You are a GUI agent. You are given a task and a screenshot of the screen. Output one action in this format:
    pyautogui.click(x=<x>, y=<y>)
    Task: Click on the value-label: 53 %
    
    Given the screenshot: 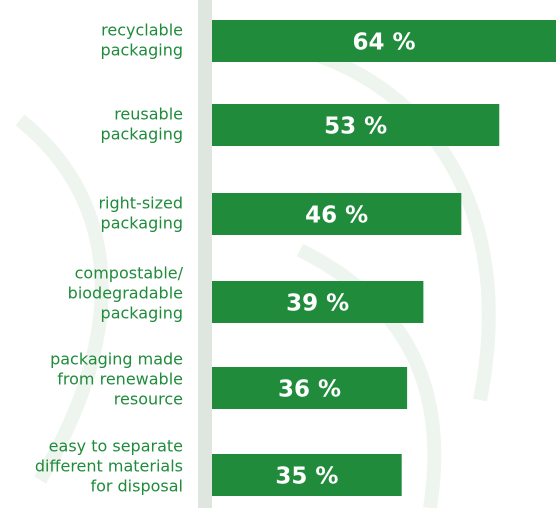 What is the action you would take?
    pyautogui.click(x=355, y=127)
    